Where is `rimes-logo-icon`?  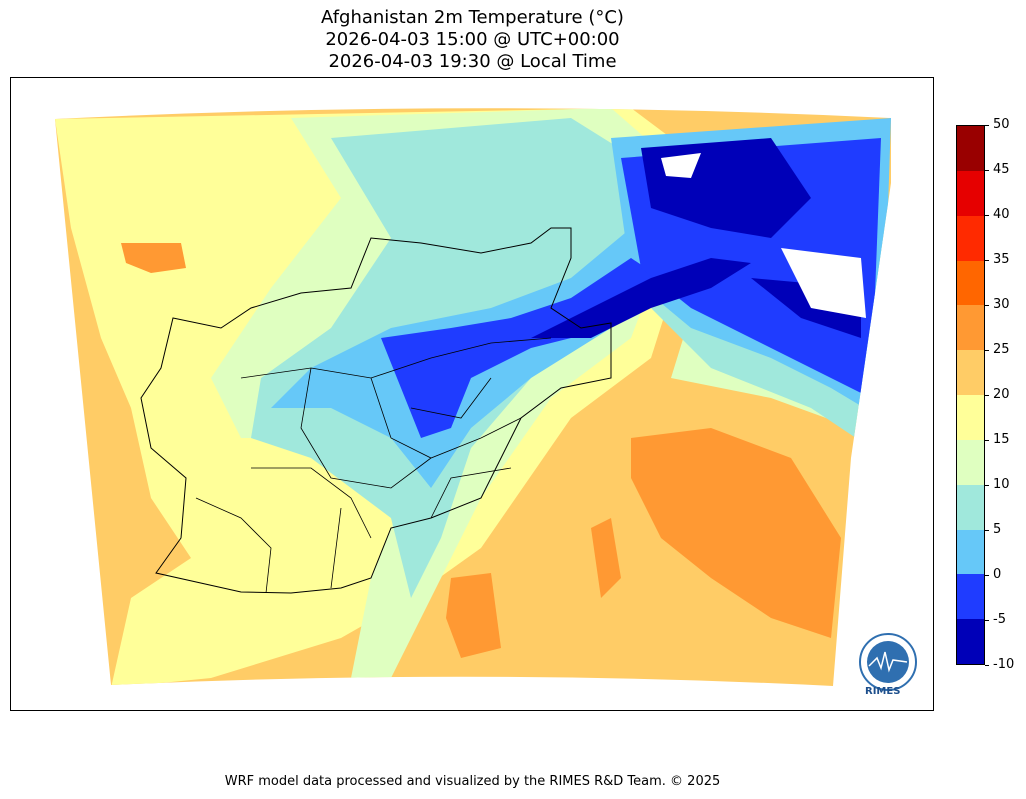 rimes-logo-icon is located at coordinates (888, 662).